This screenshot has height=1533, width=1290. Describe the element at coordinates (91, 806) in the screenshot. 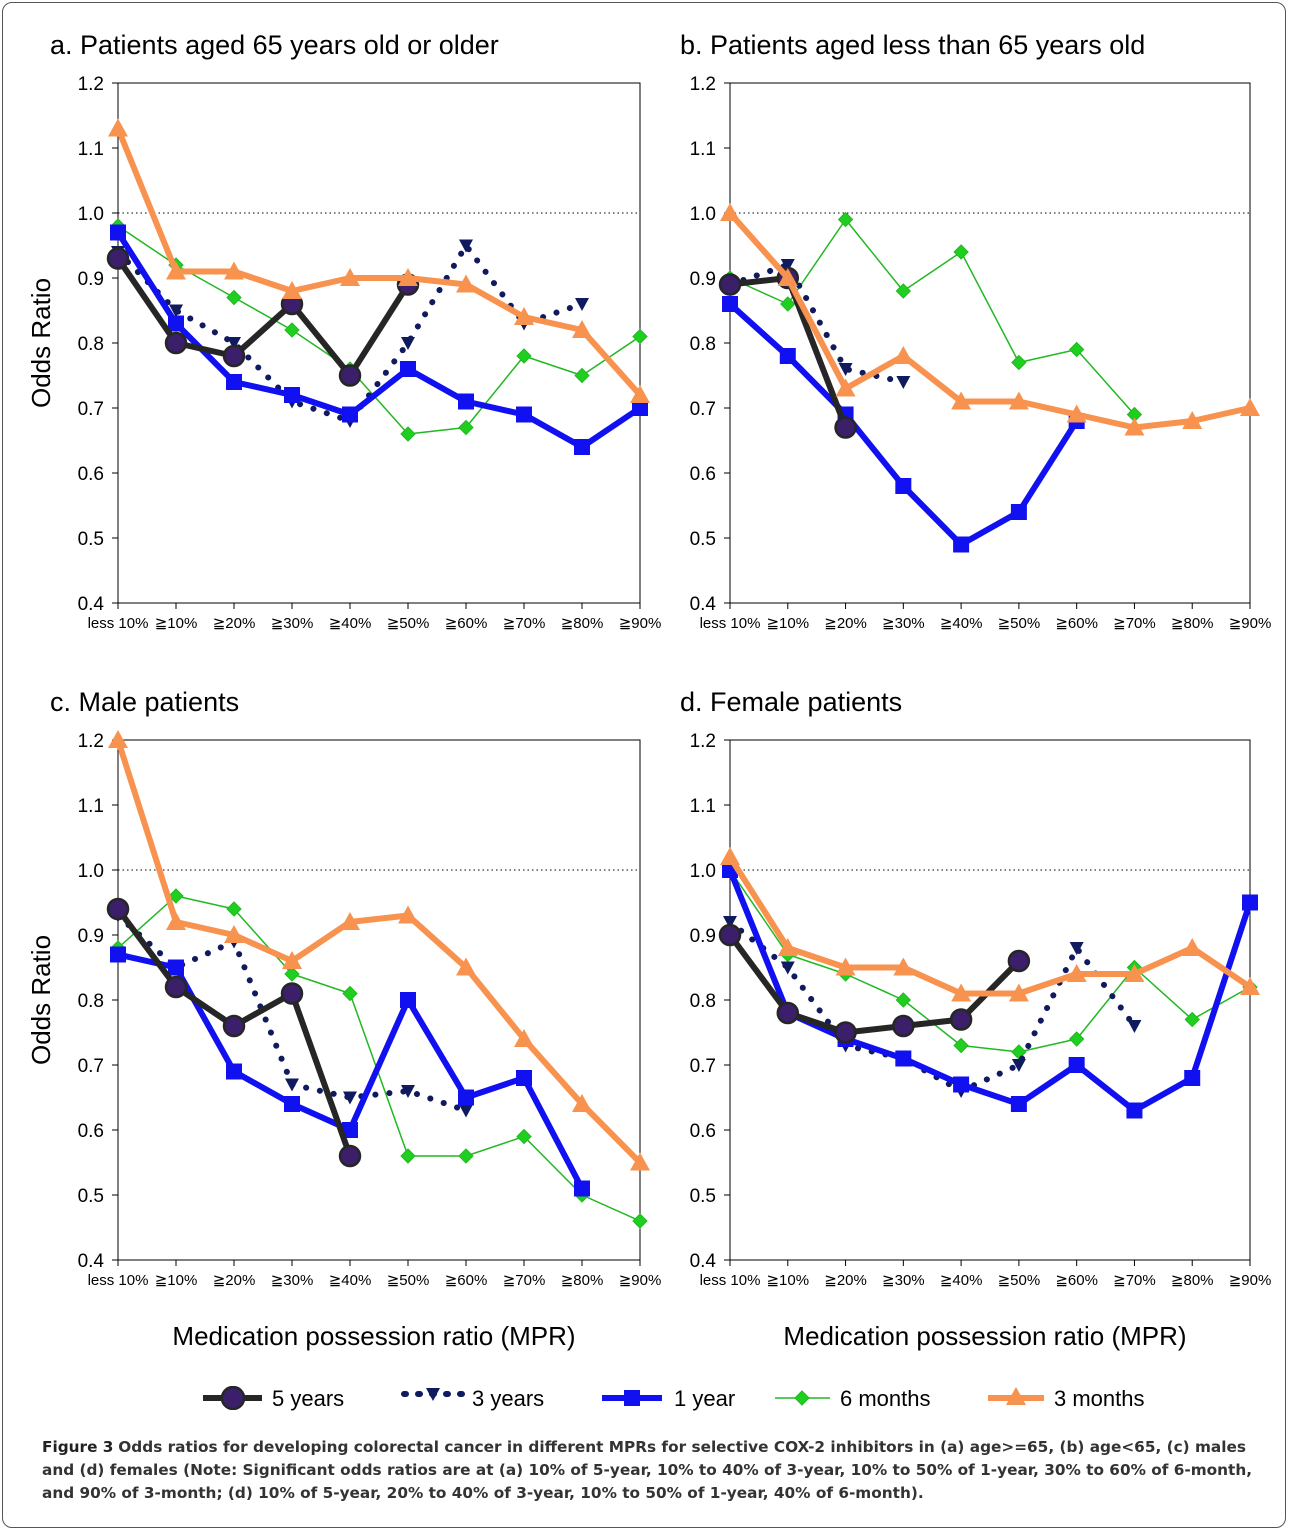

I see `y-tick-label: 1.1` at that location.